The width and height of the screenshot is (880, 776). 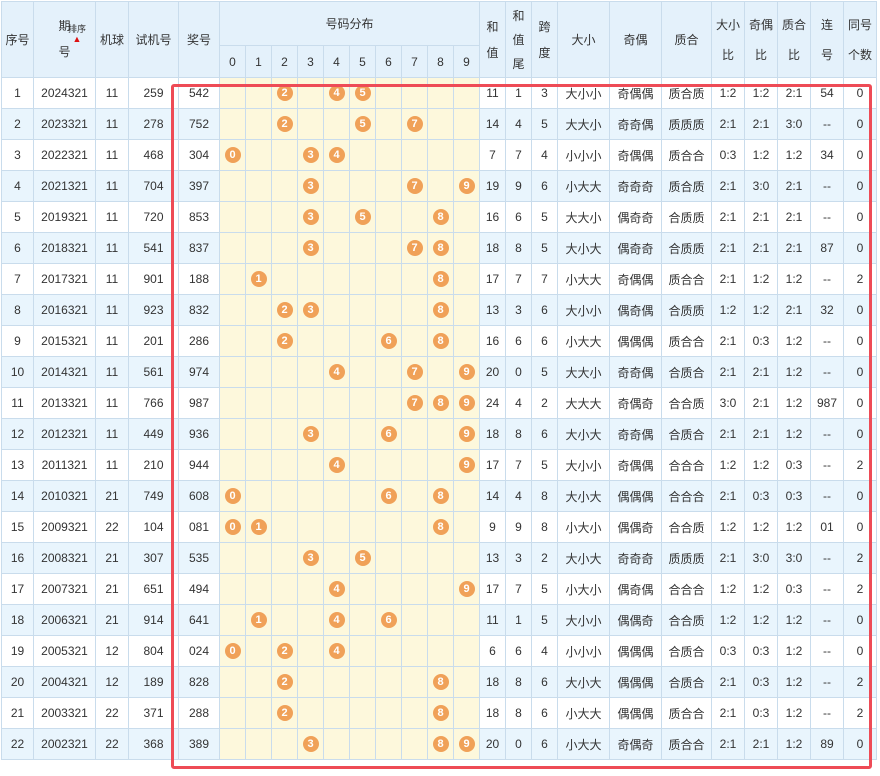 I want to click on number-ball: 8, so click(x=440, y=279).